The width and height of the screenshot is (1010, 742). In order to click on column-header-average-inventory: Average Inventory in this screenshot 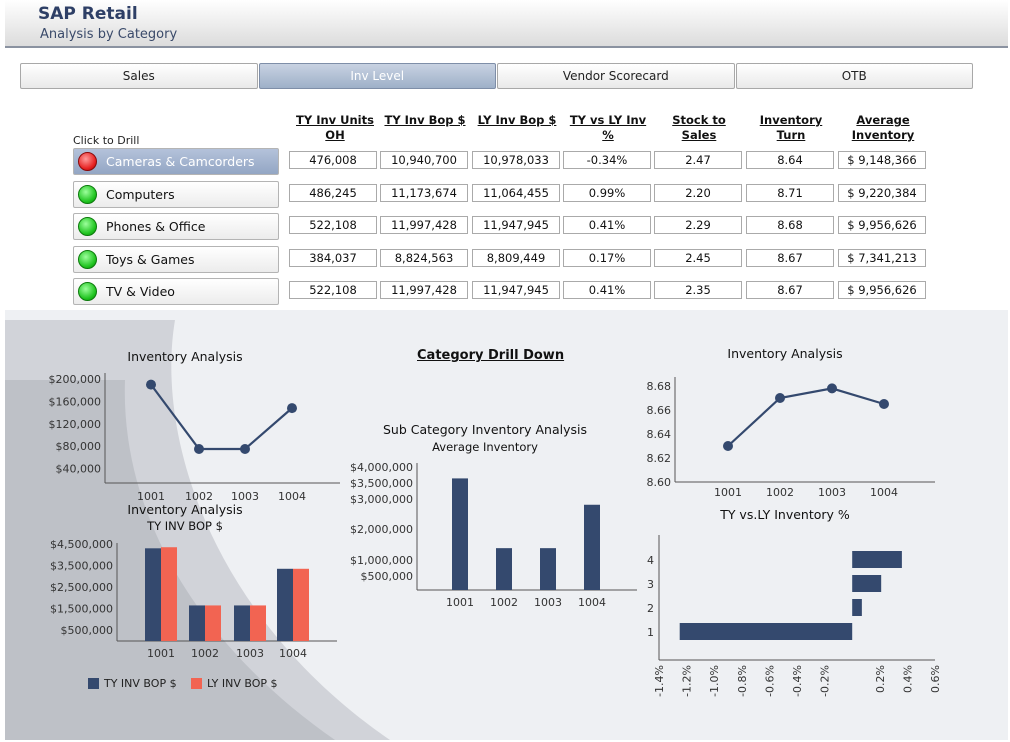, I will do `click(883, 127)`.